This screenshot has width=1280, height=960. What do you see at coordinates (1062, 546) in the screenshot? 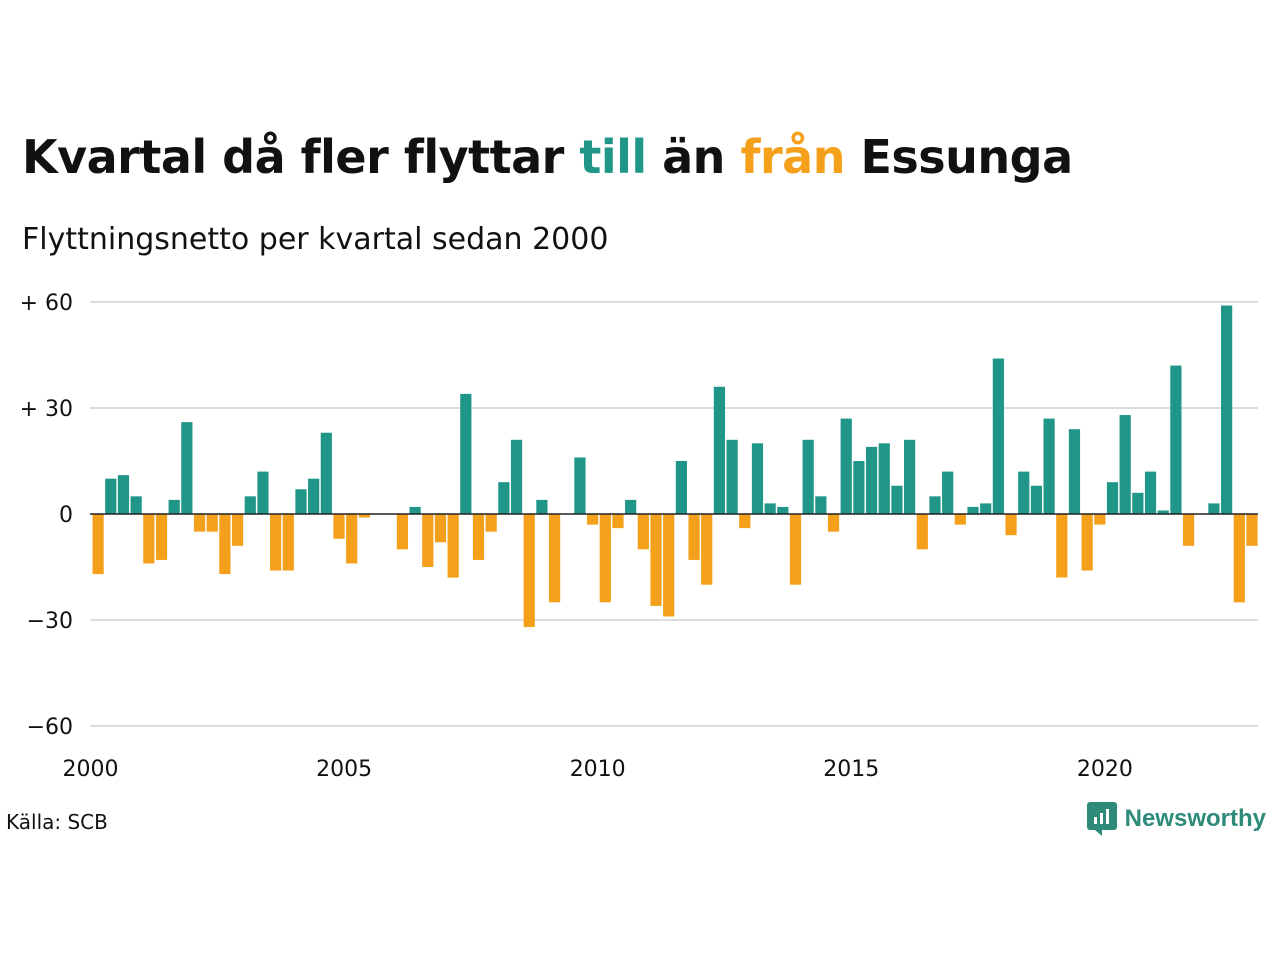
I see `bar-2019Q1` at bounding box center [1062, 546].